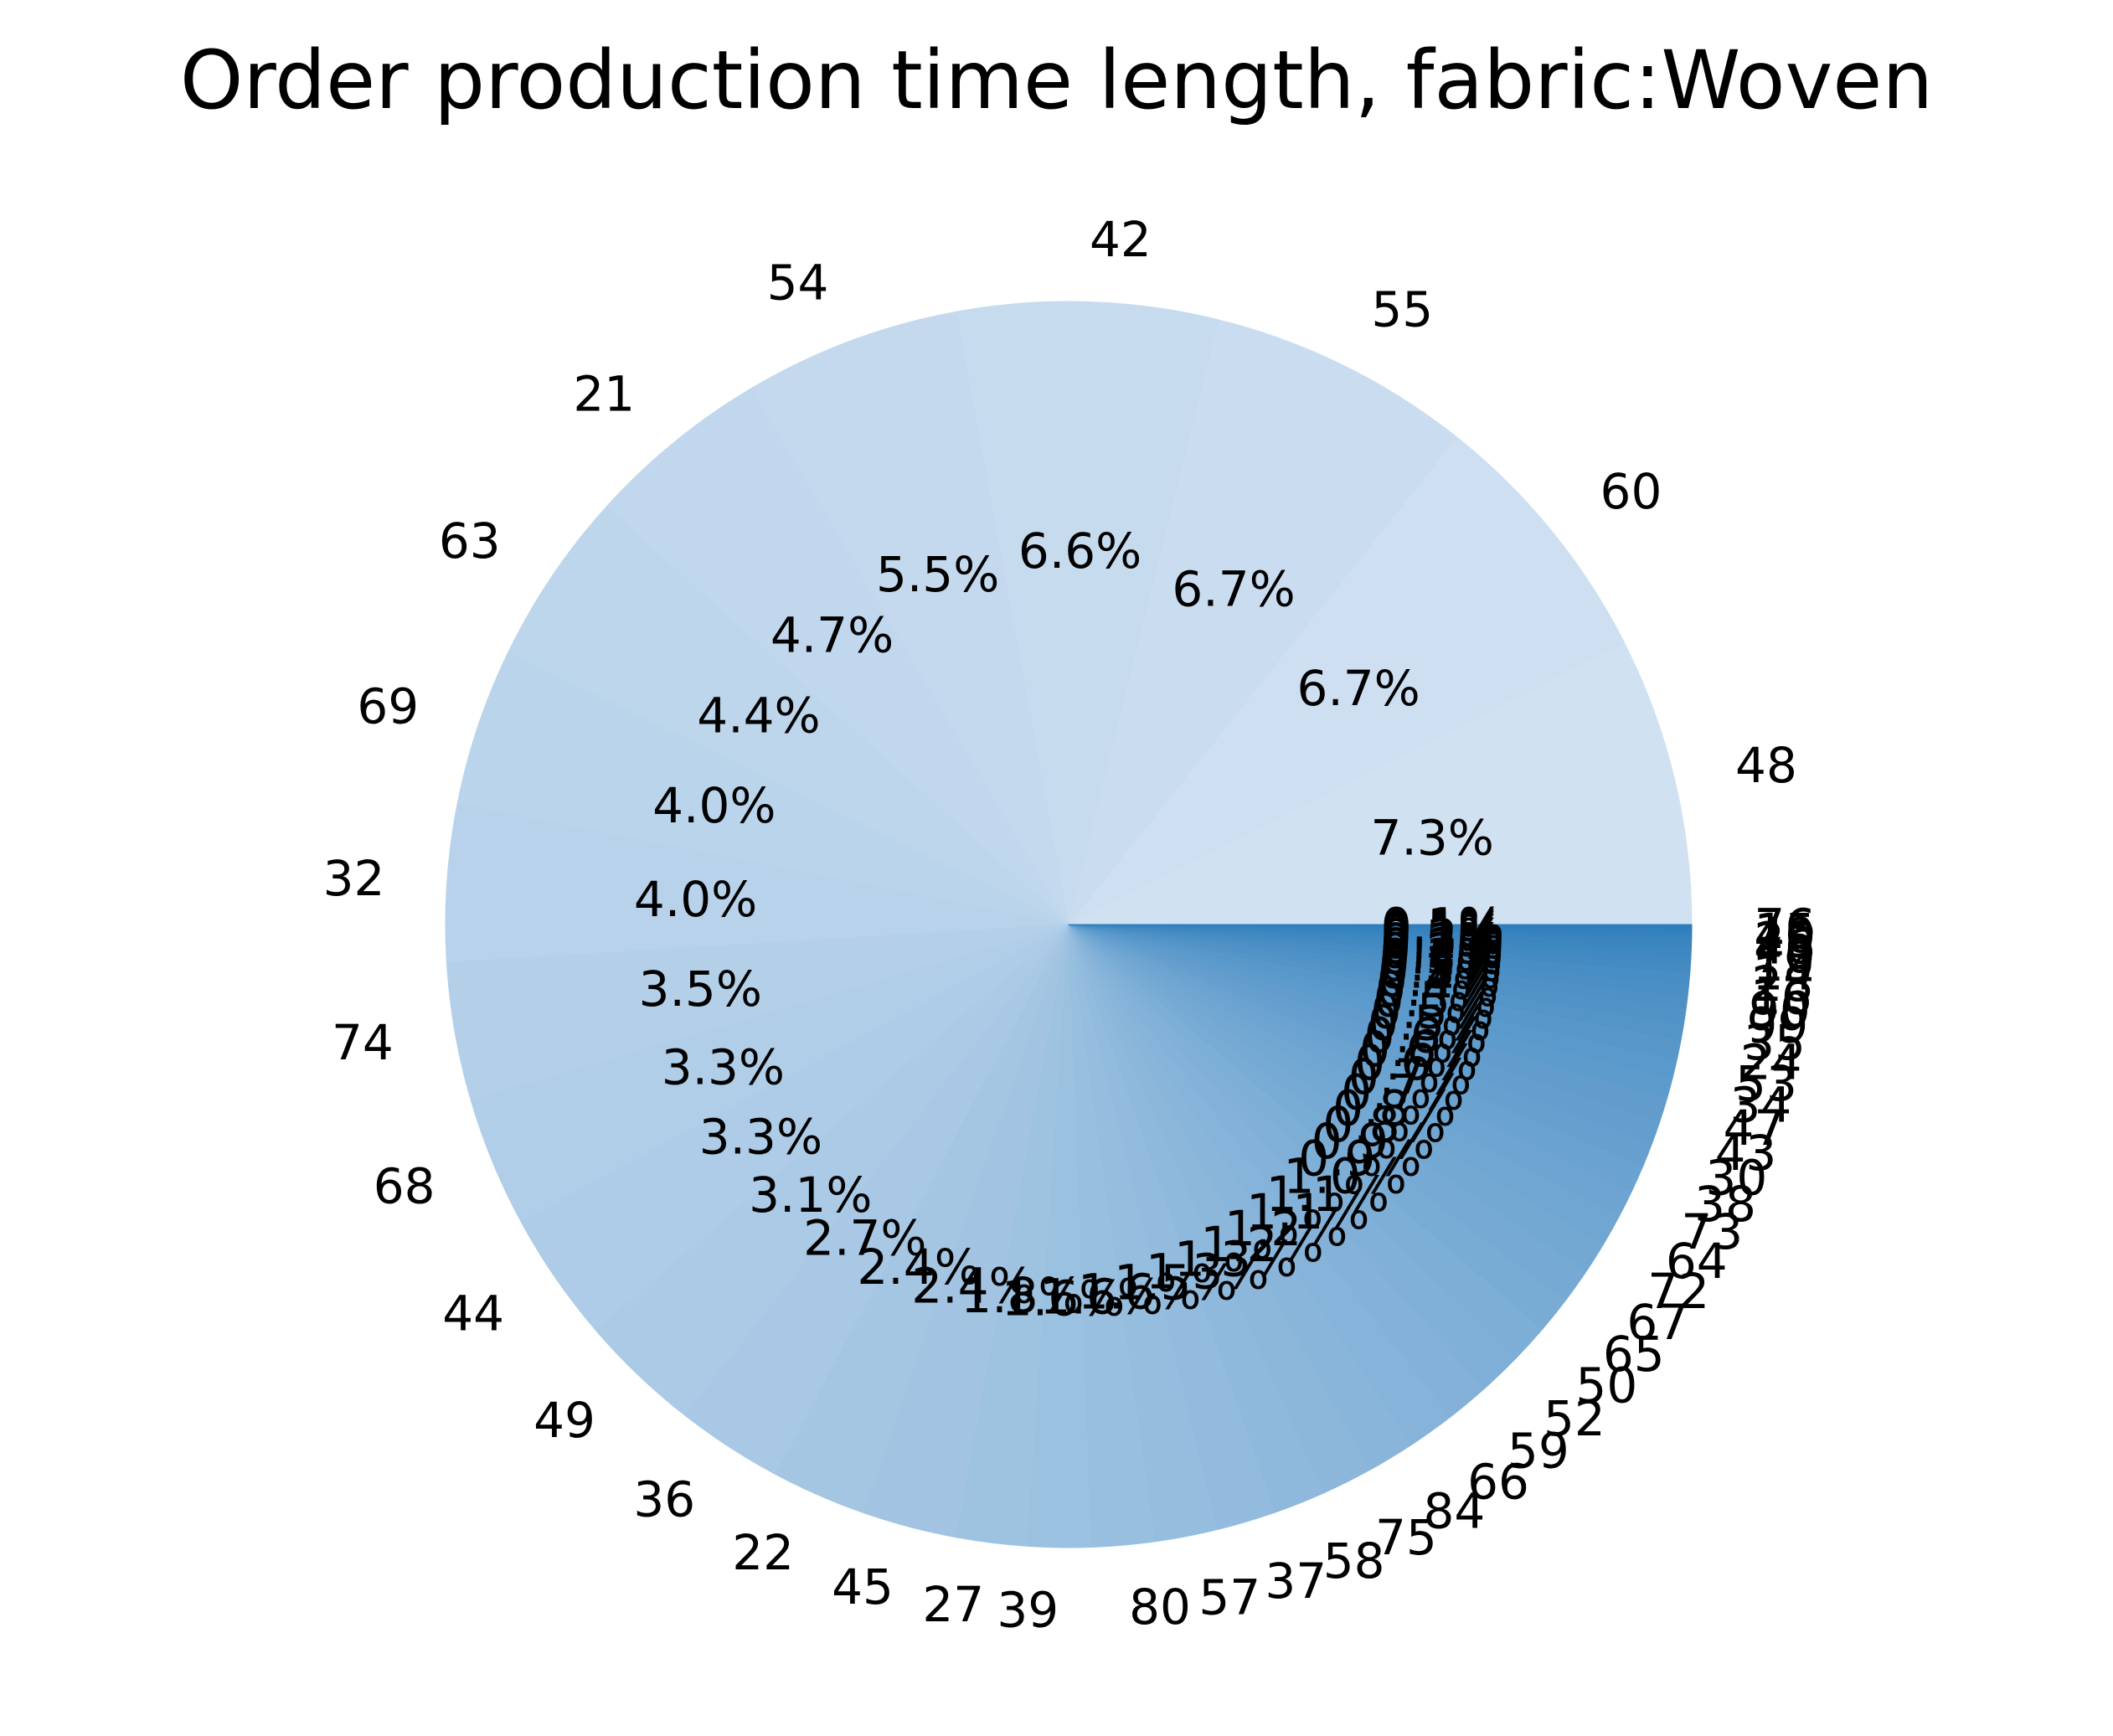 The width and height of the screenshot is (2113, 1736). What do you see at coordinates (1080, 551) in the screenshot?
I see `slice-percent-42: 6.6%` at bounding box center [1080, 551].